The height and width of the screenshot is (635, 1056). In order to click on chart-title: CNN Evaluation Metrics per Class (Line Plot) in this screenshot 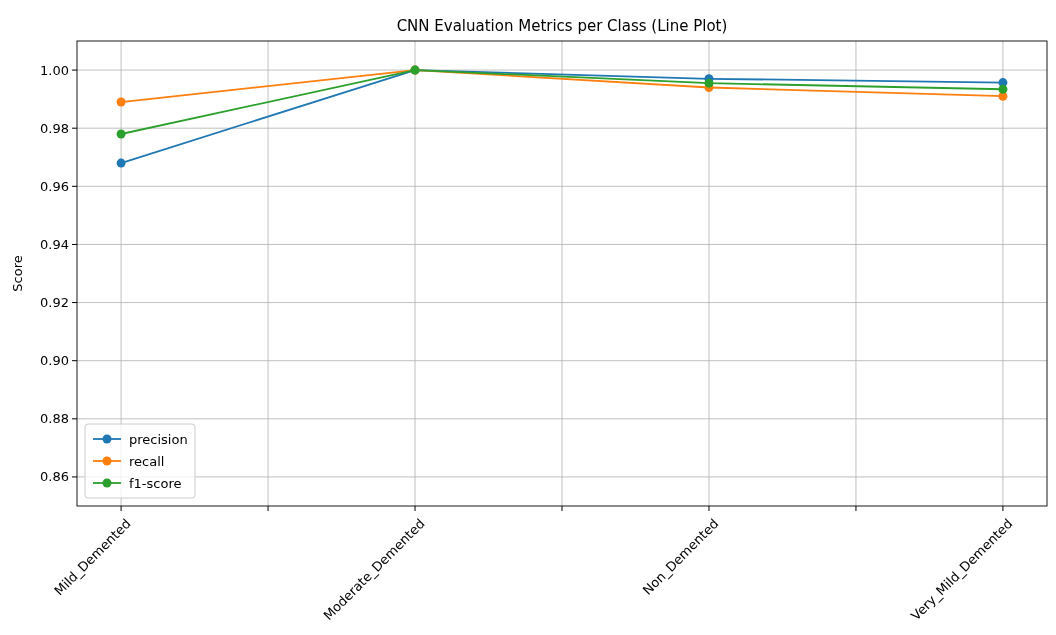, I will do `click(562, 26)`.